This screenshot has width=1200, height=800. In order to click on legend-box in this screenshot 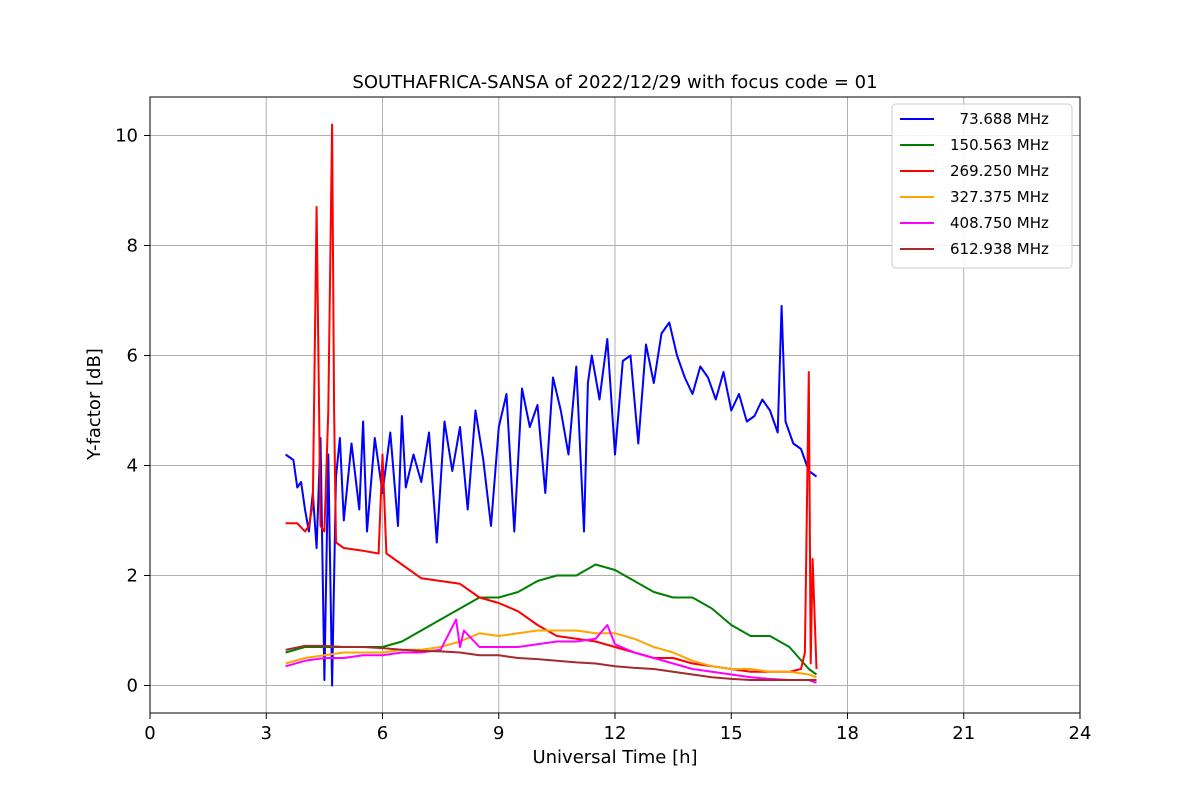, I will do `click(982, 186)`.